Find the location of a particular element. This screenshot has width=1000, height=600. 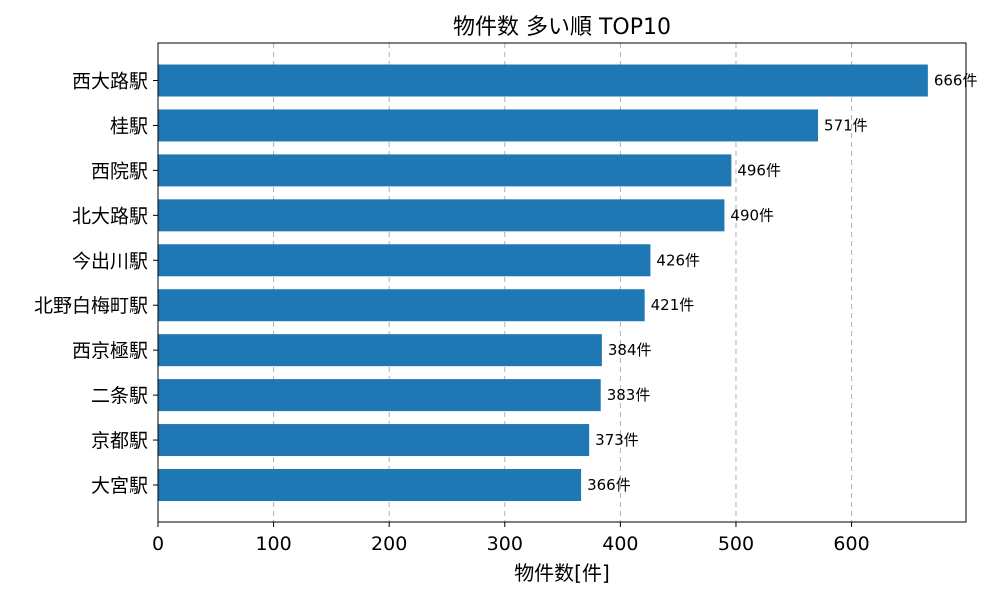

x-tick-label: 600 is located at coordinates (851, 544).